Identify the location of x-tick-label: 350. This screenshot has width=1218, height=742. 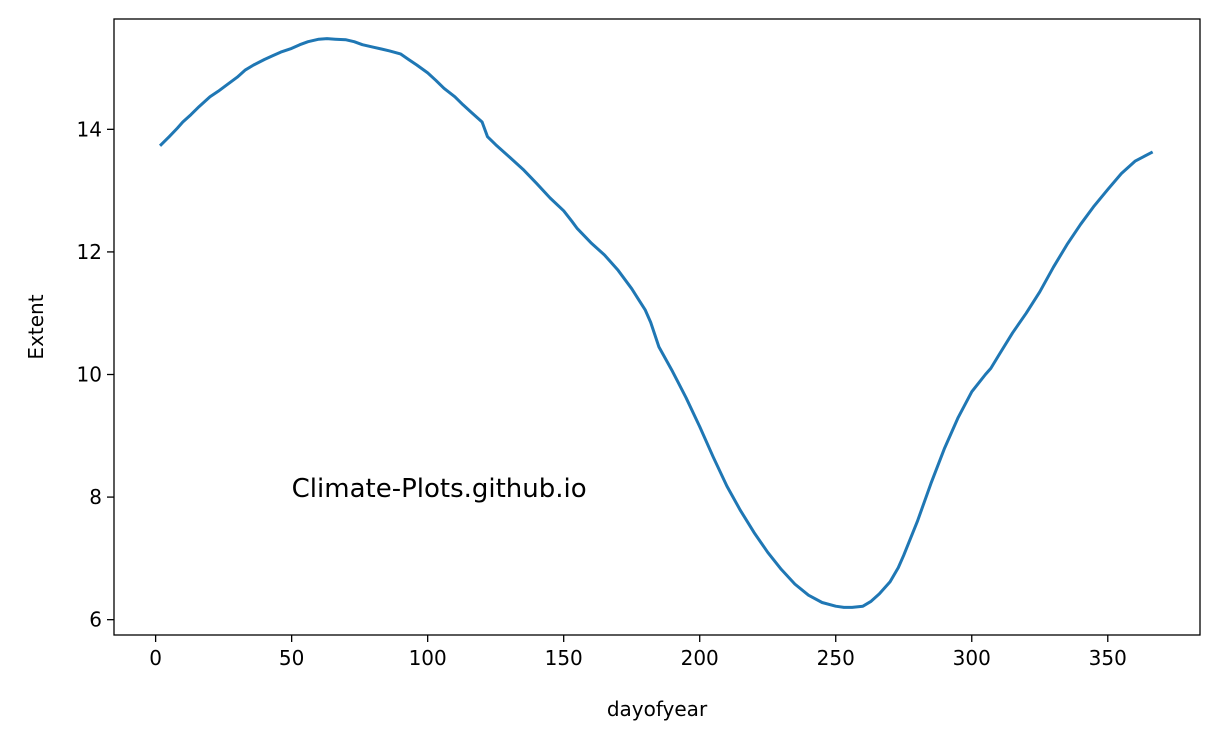
(1108, 658).